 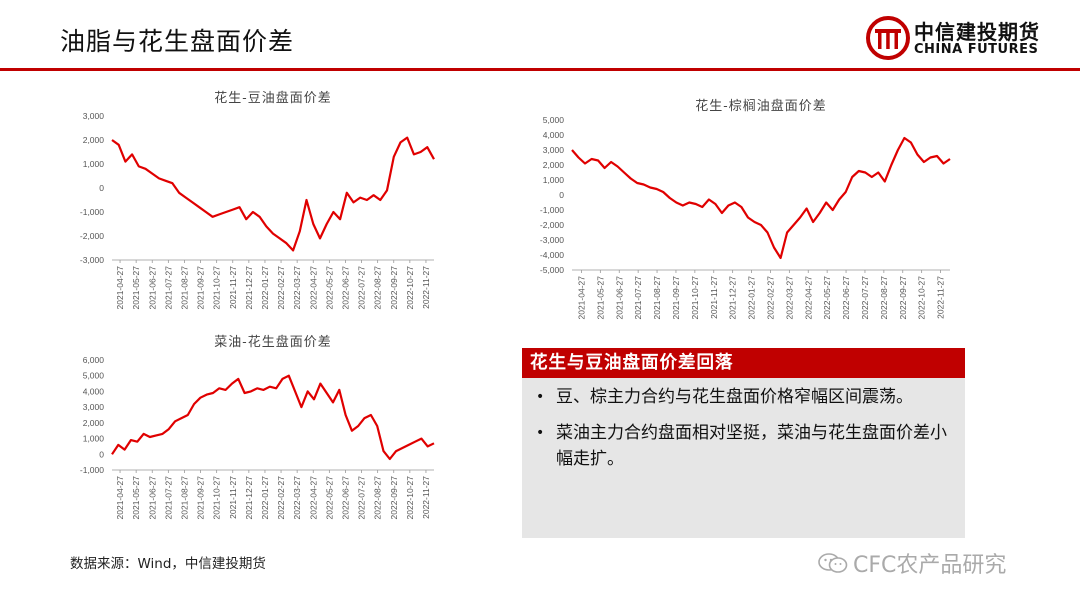 I want to click on chart-title: 菜油-花生盘面价差, so click(x=272, y=342).